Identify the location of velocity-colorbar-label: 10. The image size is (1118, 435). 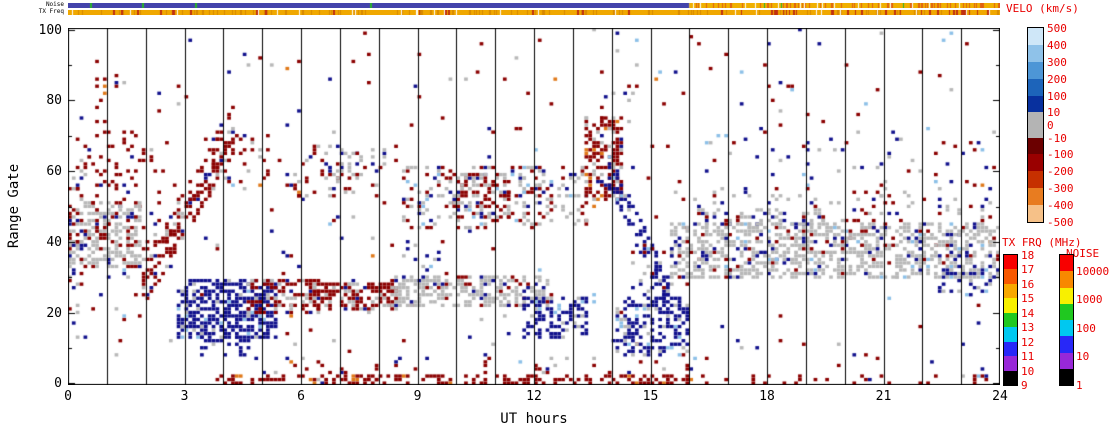
(1054, 113).